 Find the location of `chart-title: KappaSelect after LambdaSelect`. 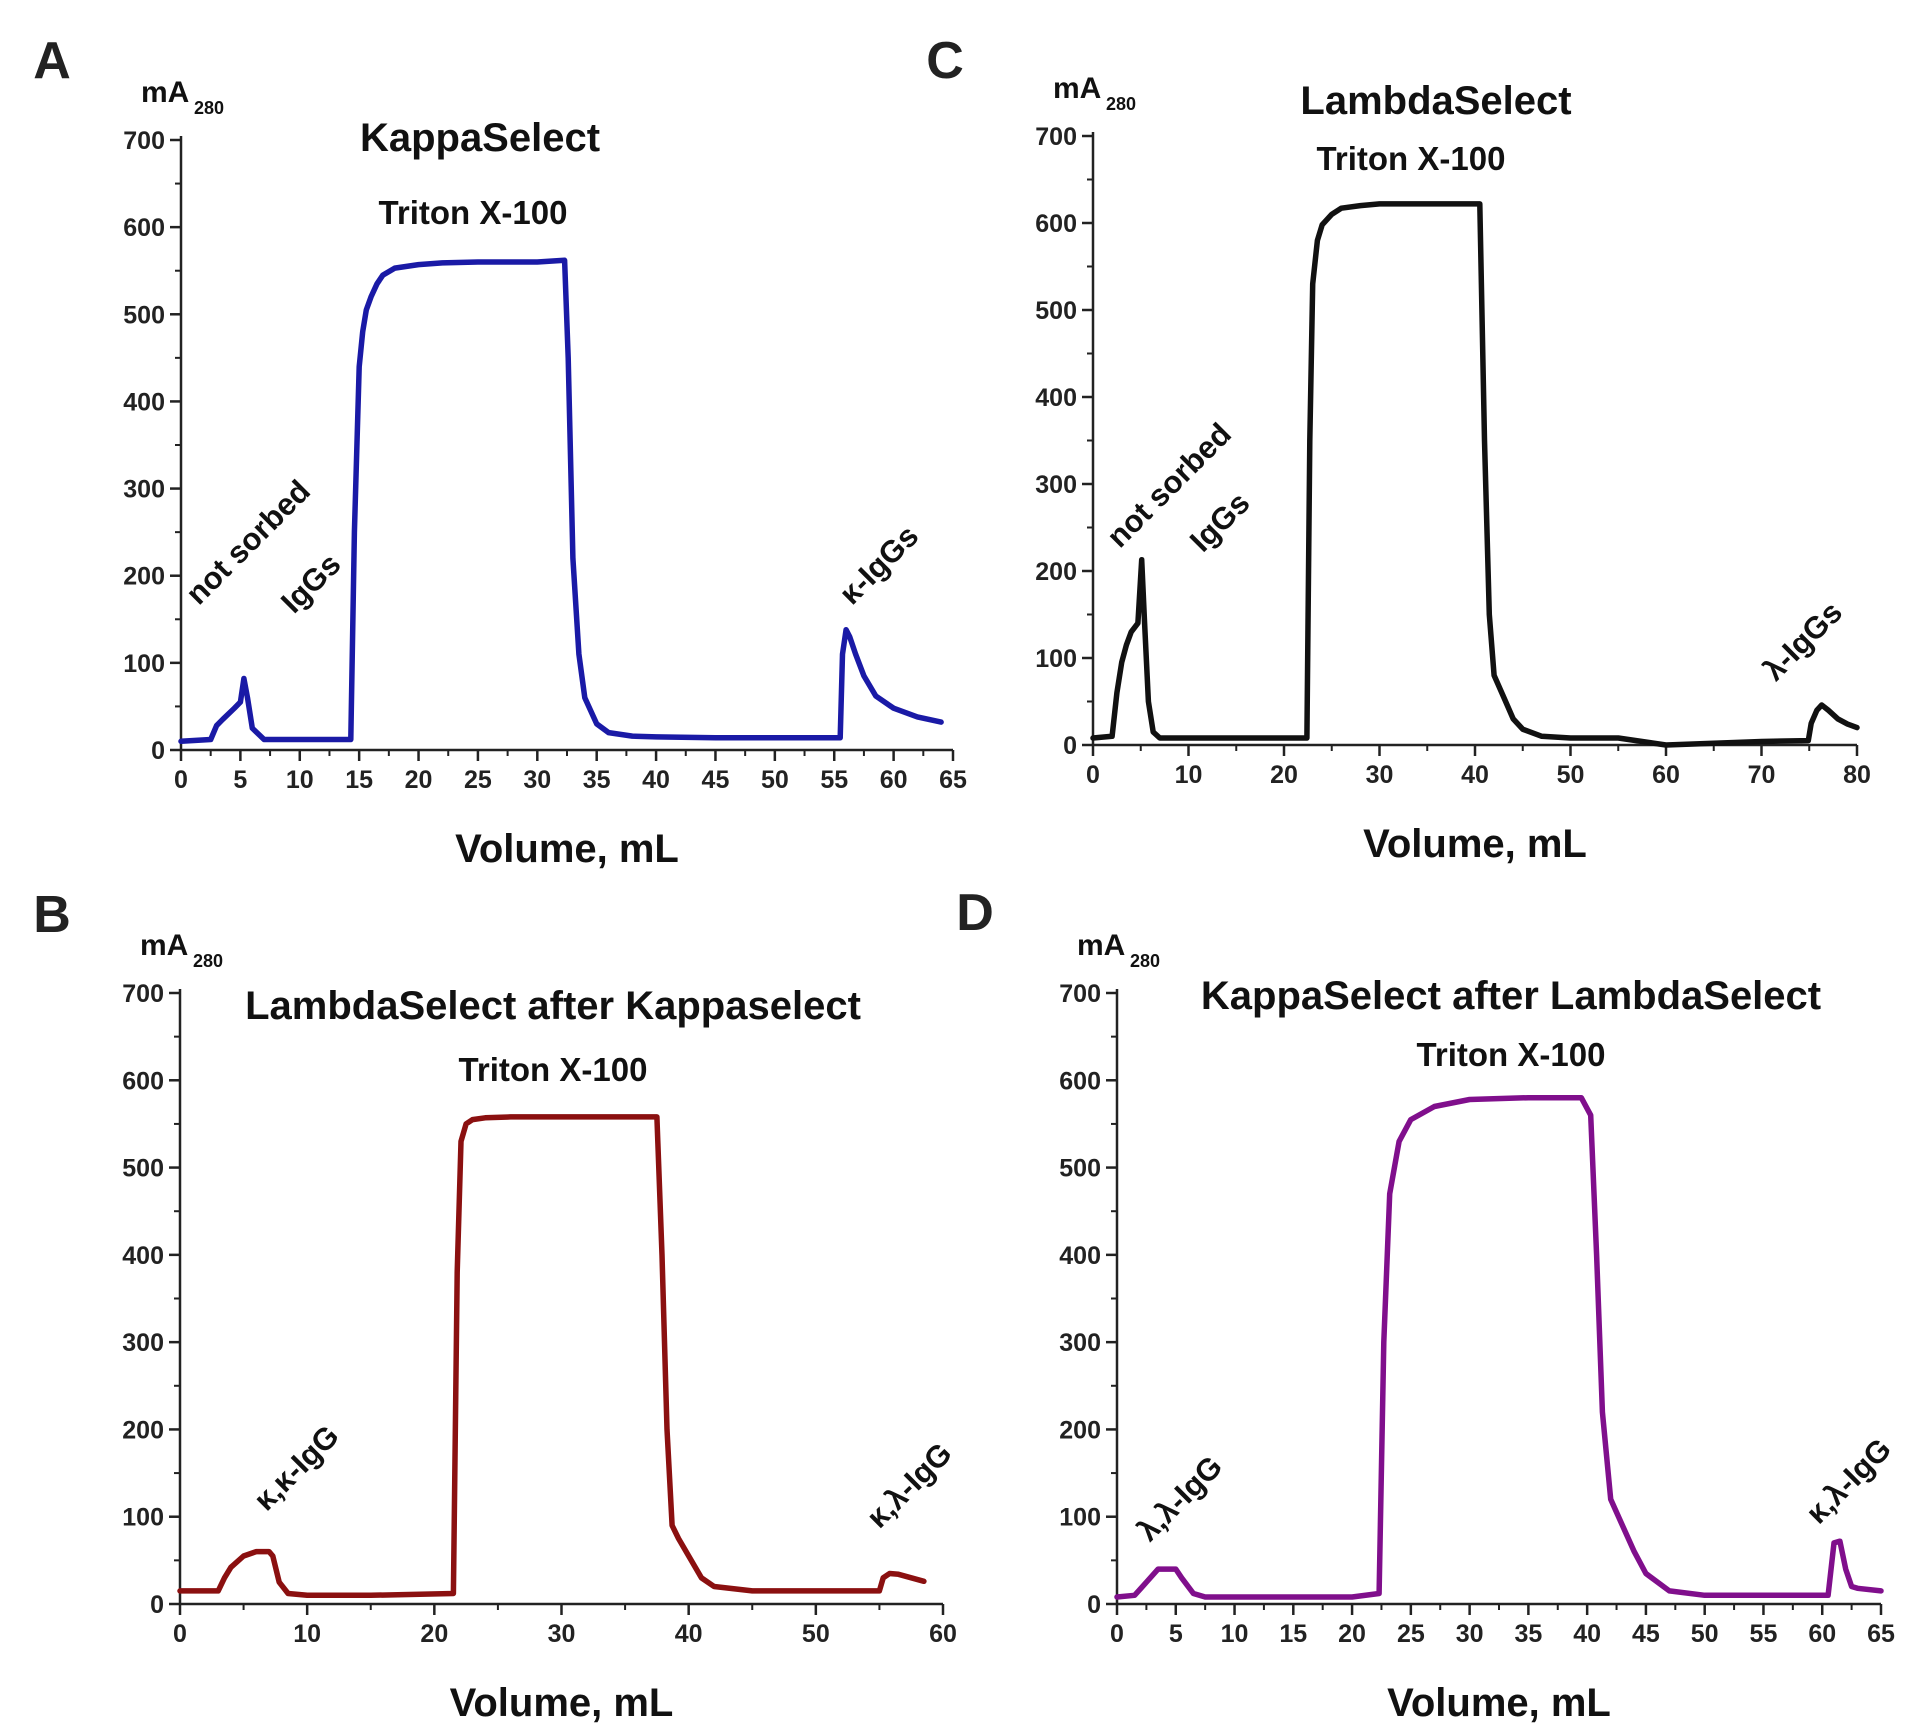

chart-title: KappaSelect after LambdaSelect is located at coordinates (1511, 996).